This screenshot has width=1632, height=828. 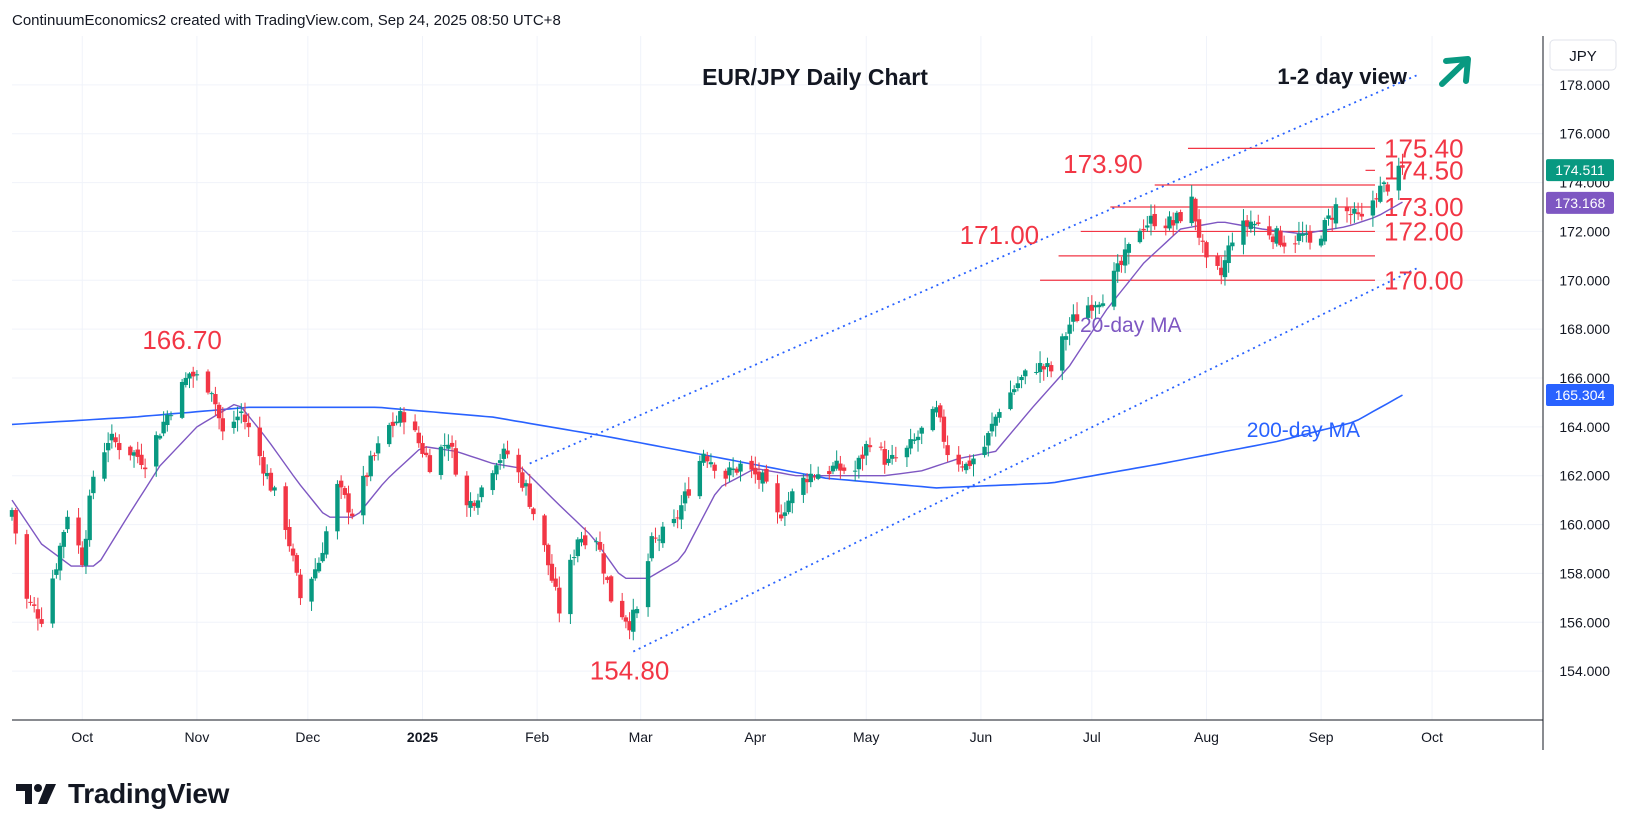 What do you see at coordinates (82, 737) in the screenshot?
I see `time-tick-label: Oct` at bounding box center [82, 737].